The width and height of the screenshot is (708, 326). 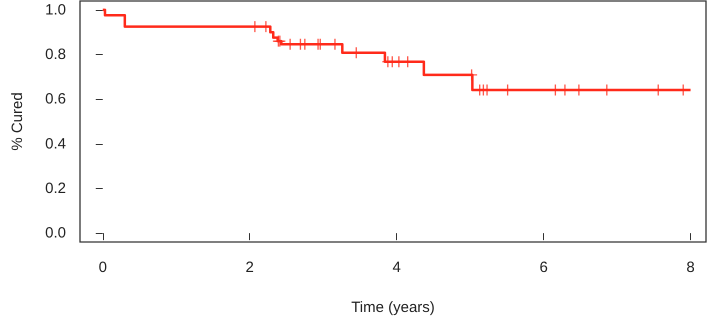 What do you see at coordinates (102, 267) in the screenshot?
I see `x-tick-label: 0` at bounding box center [102, 267].